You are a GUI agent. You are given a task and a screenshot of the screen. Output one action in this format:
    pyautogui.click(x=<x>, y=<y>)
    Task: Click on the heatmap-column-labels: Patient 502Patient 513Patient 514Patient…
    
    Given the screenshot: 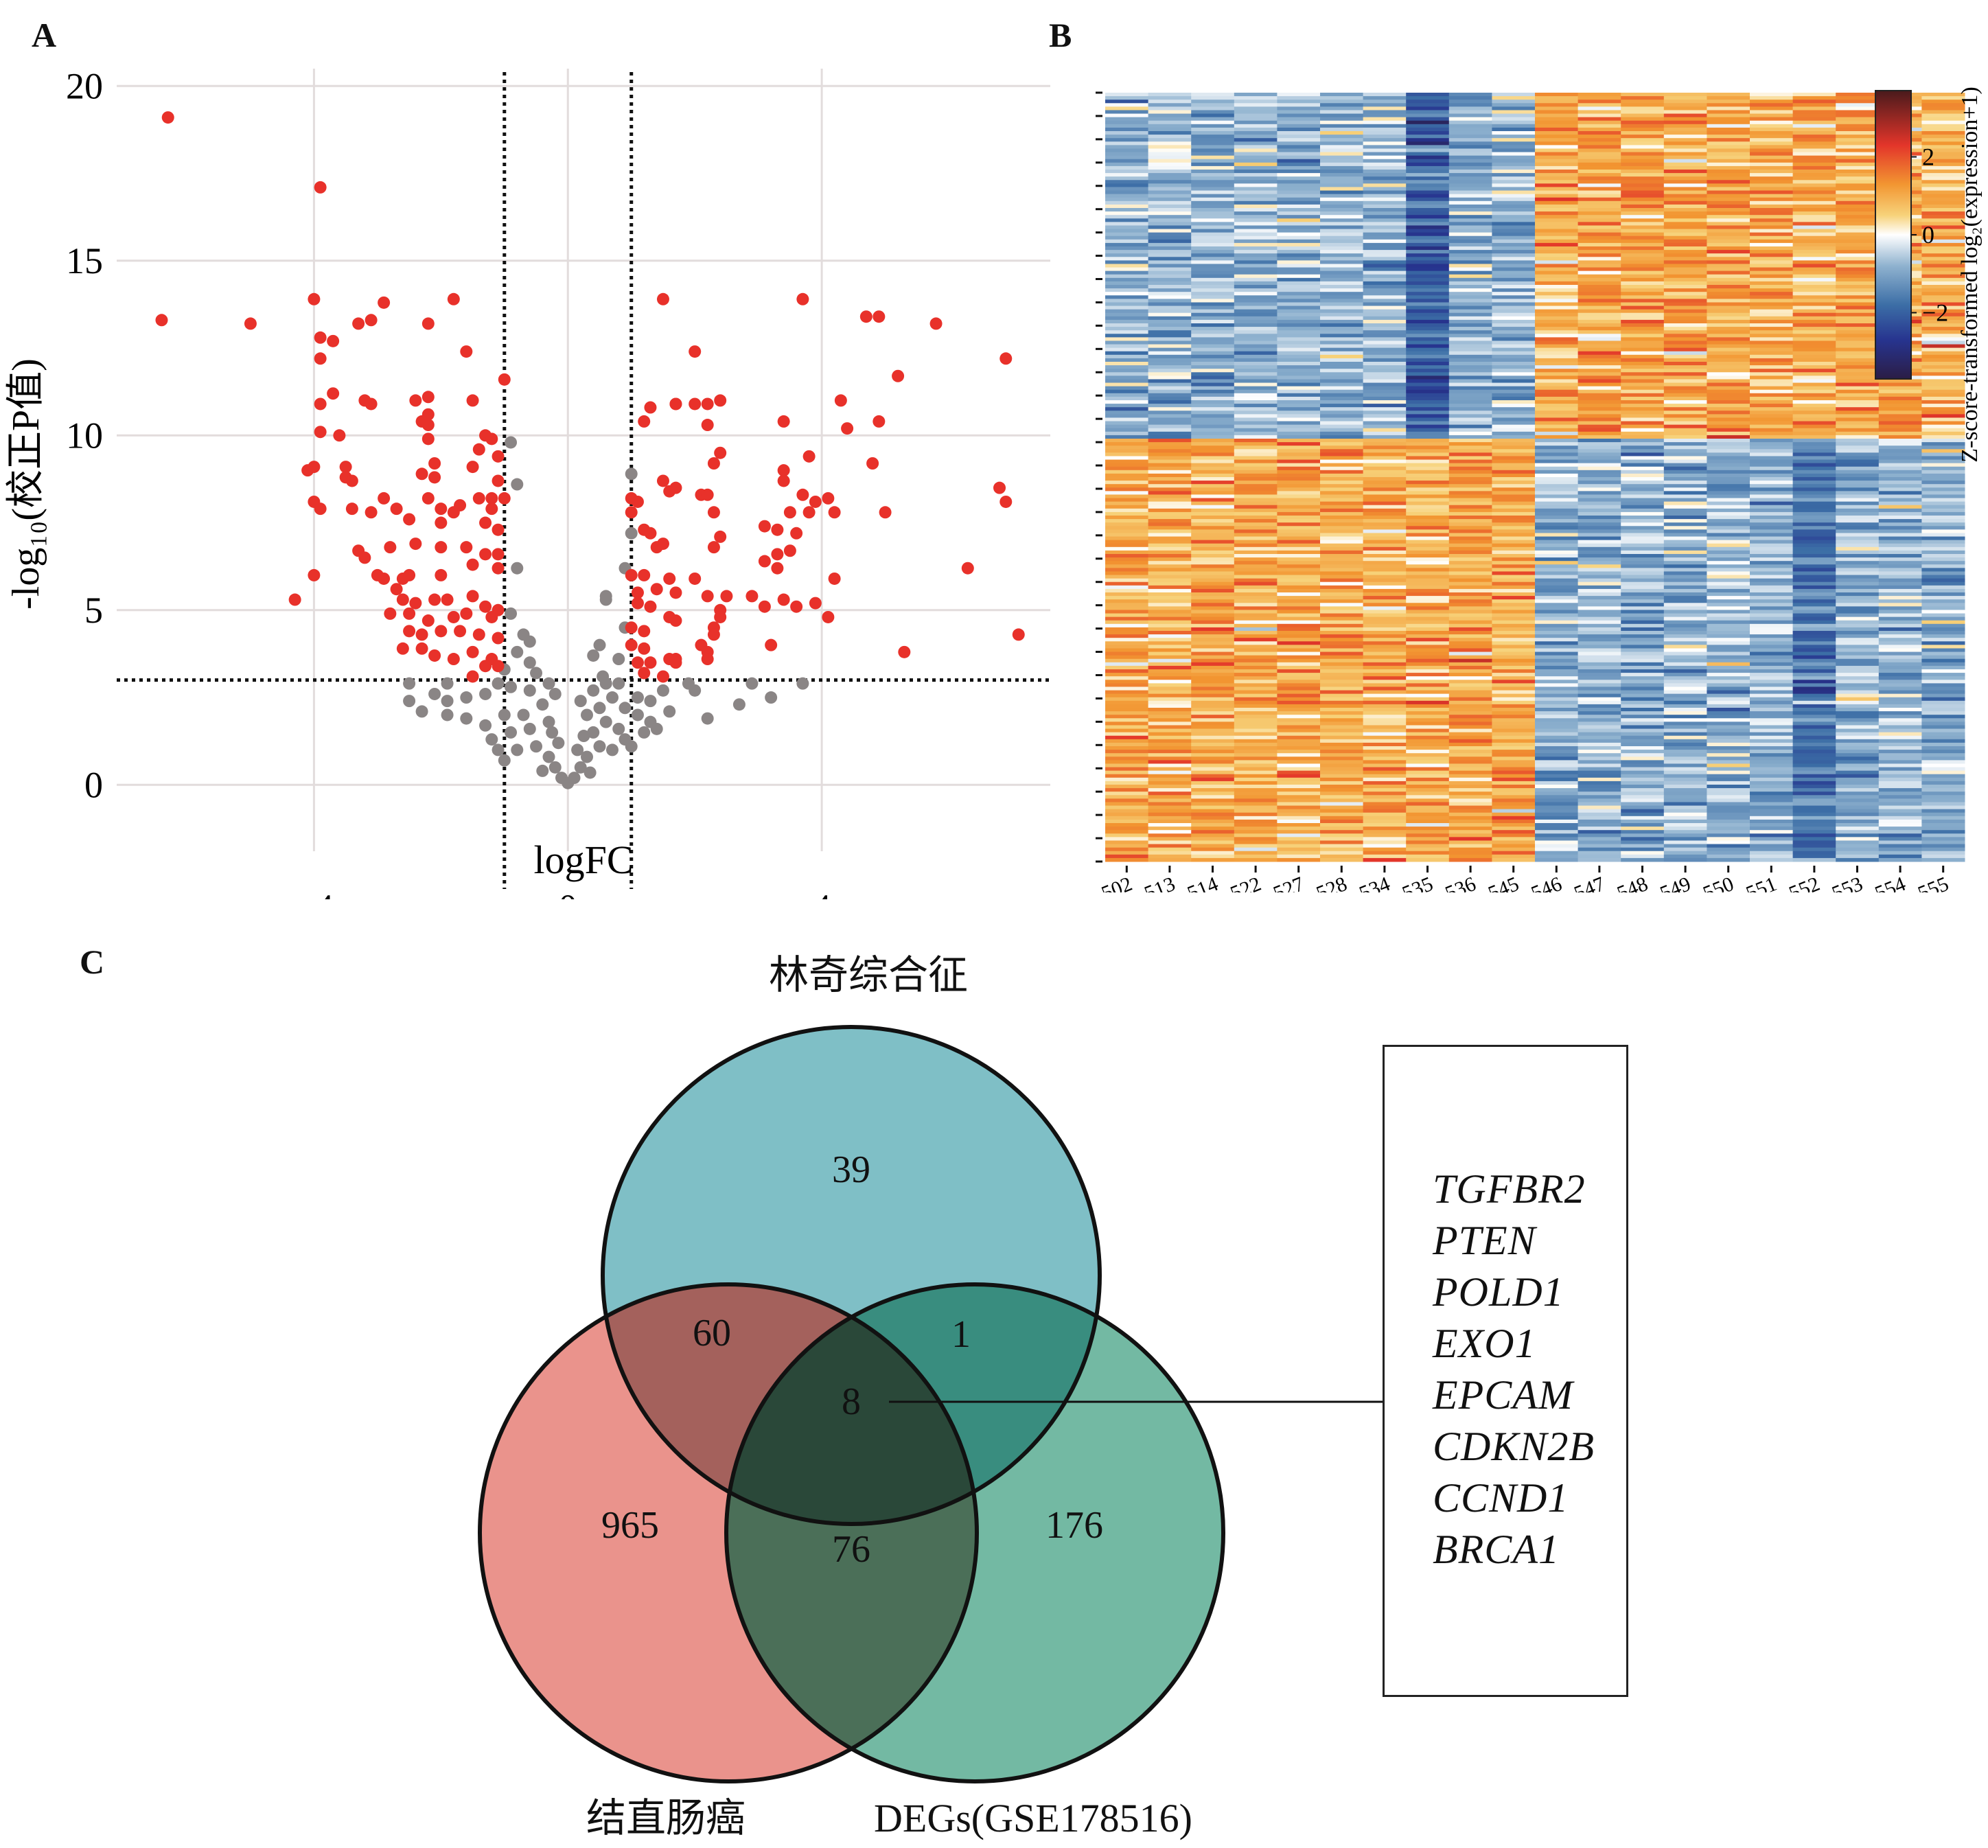 What is the action you would take?
    pyautogui.click(x=1496, y=882)
    